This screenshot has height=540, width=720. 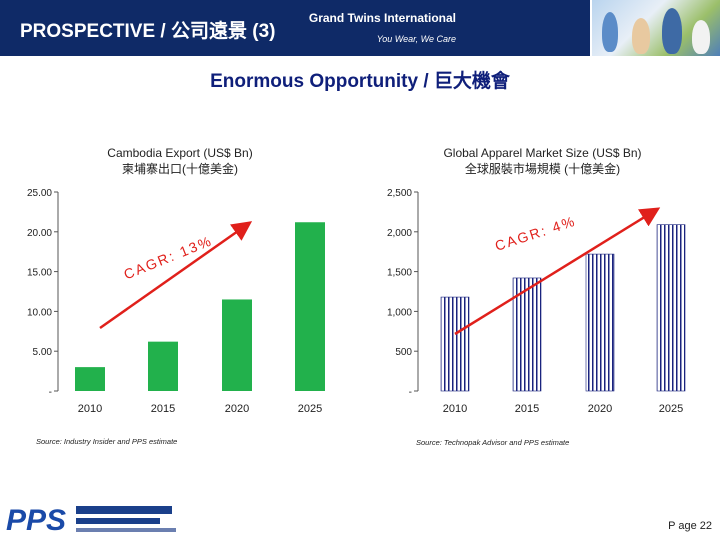 I want to click on right-chart-title-zh: 全球服裝市場規模 (十億美金), so click(x=542, y=169).